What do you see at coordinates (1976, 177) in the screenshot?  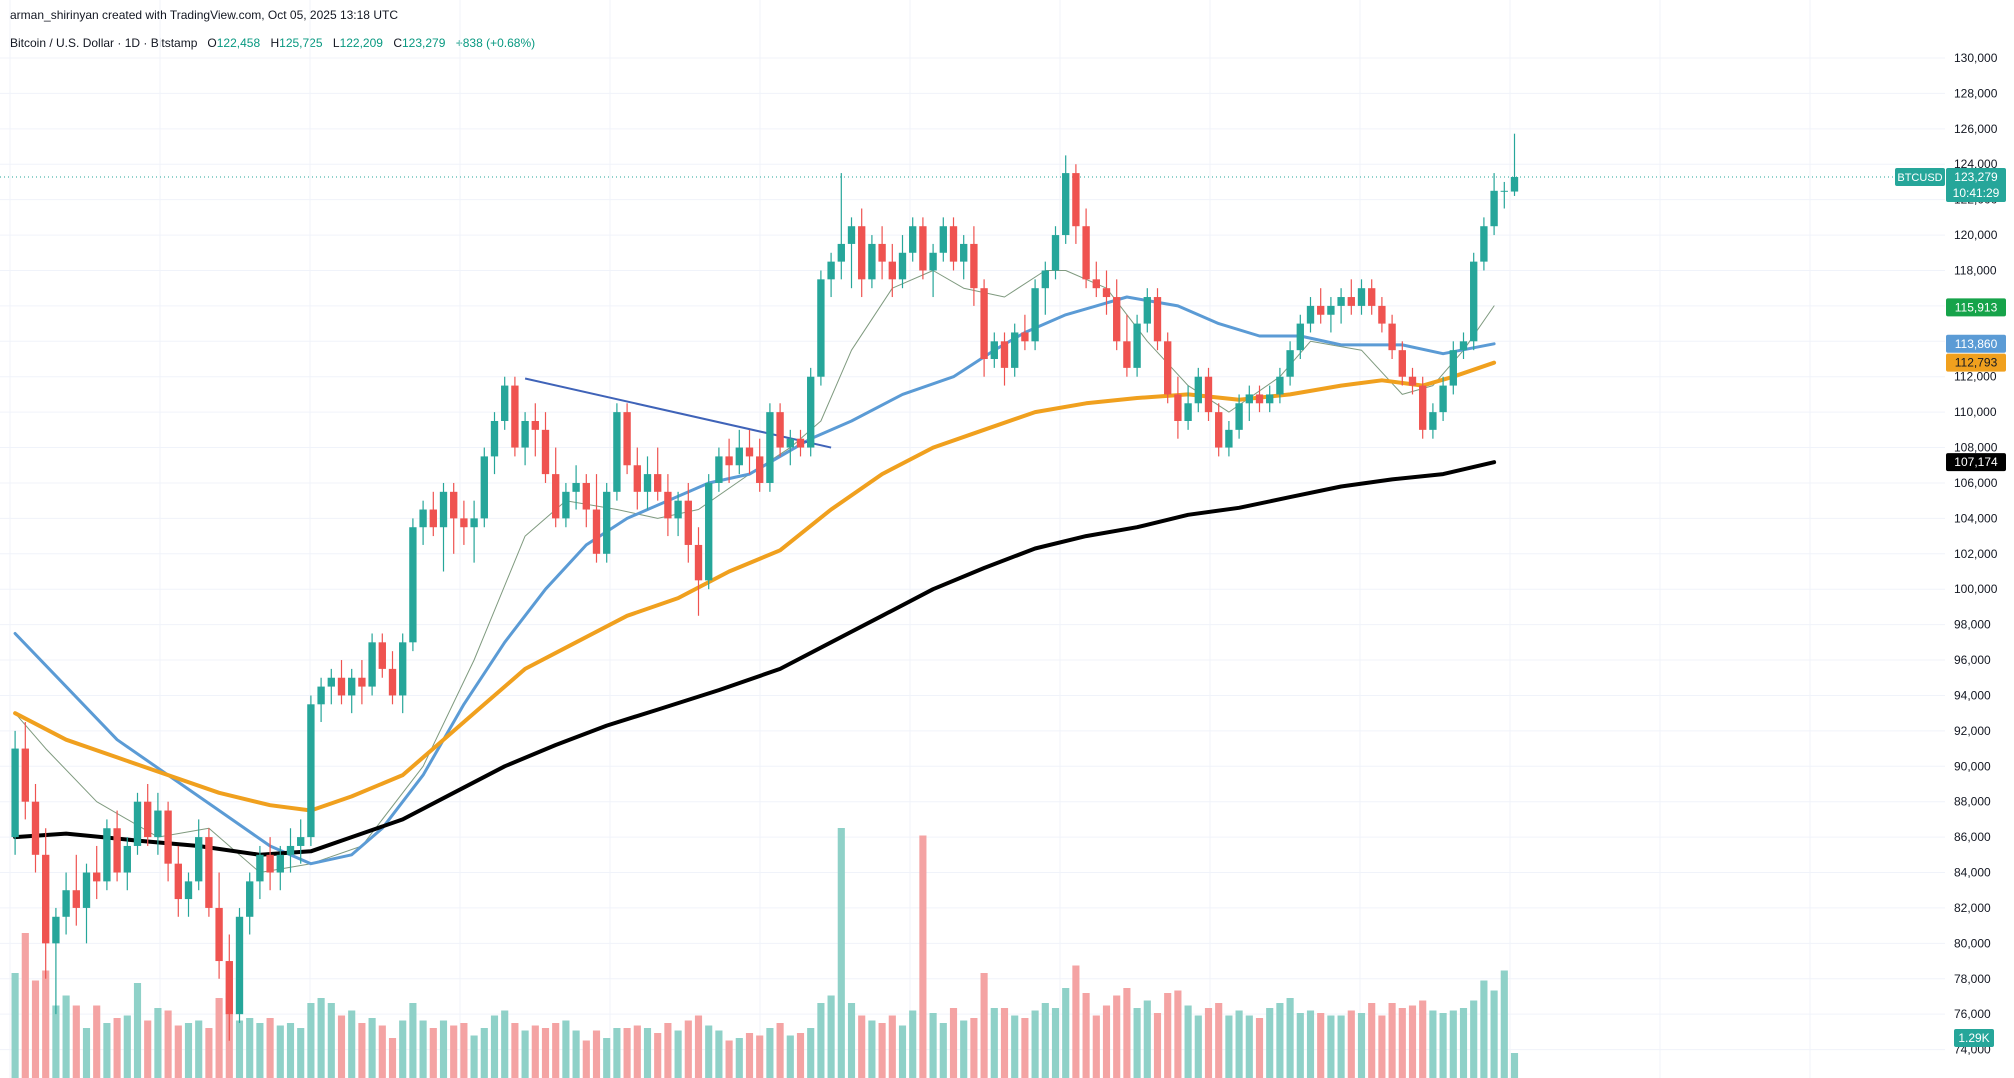 I see `price-tag-value: 123,279` at bounding box center [1976, 177].